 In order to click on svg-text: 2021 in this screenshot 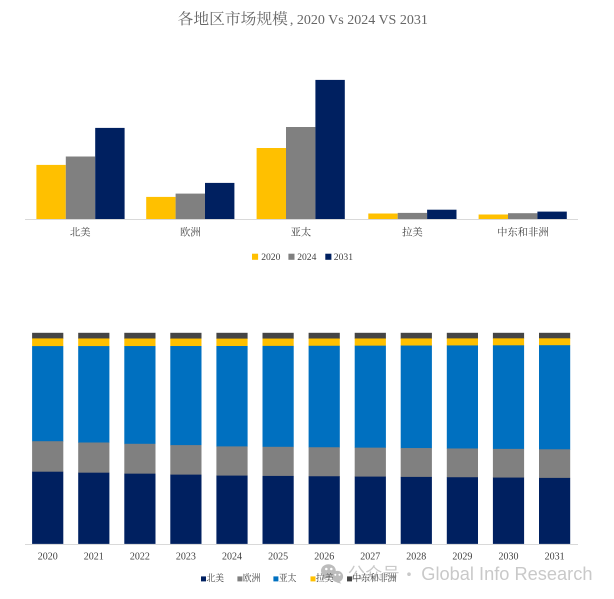, I will do `click(94, 557)`.